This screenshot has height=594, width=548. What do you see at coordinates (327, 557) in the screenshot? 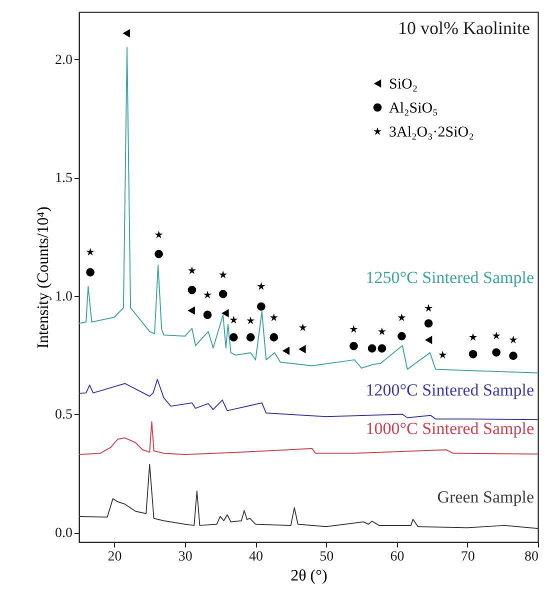
I see `x-tick-label: 50` at bounding box center [327, 557].